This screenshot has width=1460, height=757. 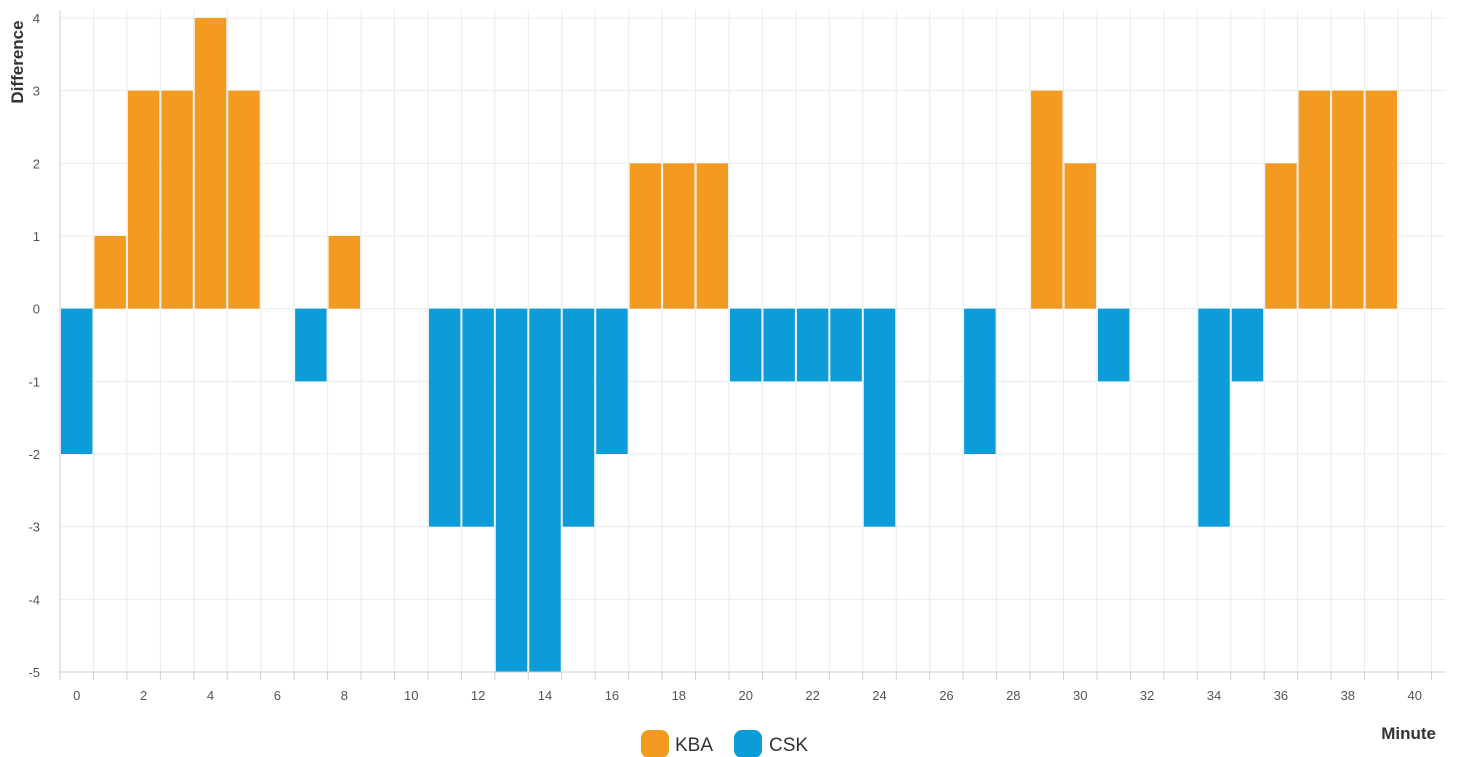 I want to click on y-tick-label: 2, so click(x=36, y=163).